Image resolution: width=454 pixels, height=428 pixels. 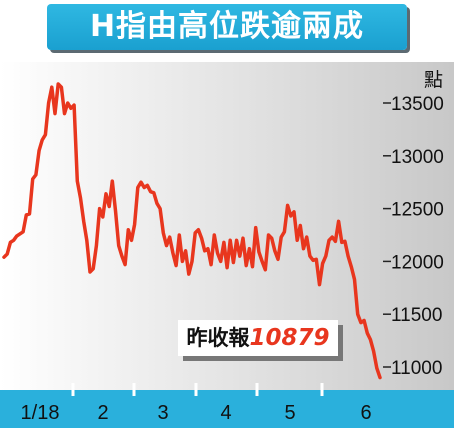 What do you see at coordinates (434, 80) in the screenshot?
I see `y-axis-unit-label: 點` at bounding box center [434, 80].